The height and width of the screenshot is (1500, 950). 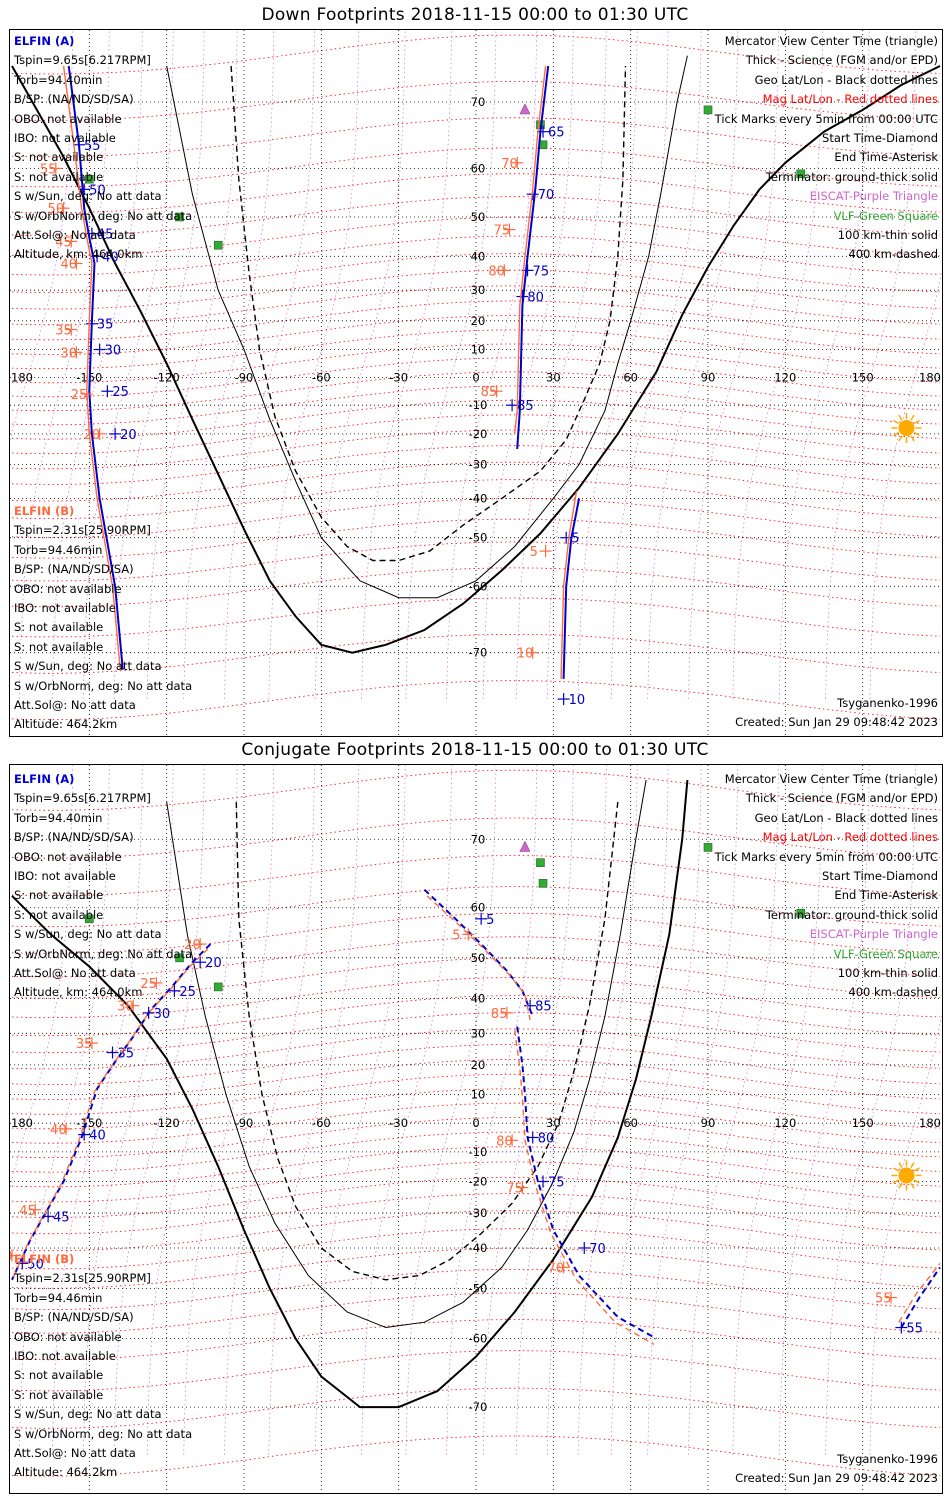 I want to click on tick-label: 85, so click(x=543, y=1007).